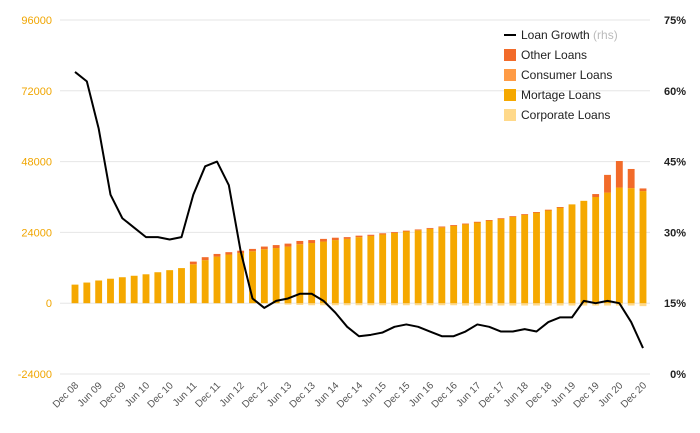 The image size is (700, 433). I want to click on left-tick-label: 24000, so click(36, 233).